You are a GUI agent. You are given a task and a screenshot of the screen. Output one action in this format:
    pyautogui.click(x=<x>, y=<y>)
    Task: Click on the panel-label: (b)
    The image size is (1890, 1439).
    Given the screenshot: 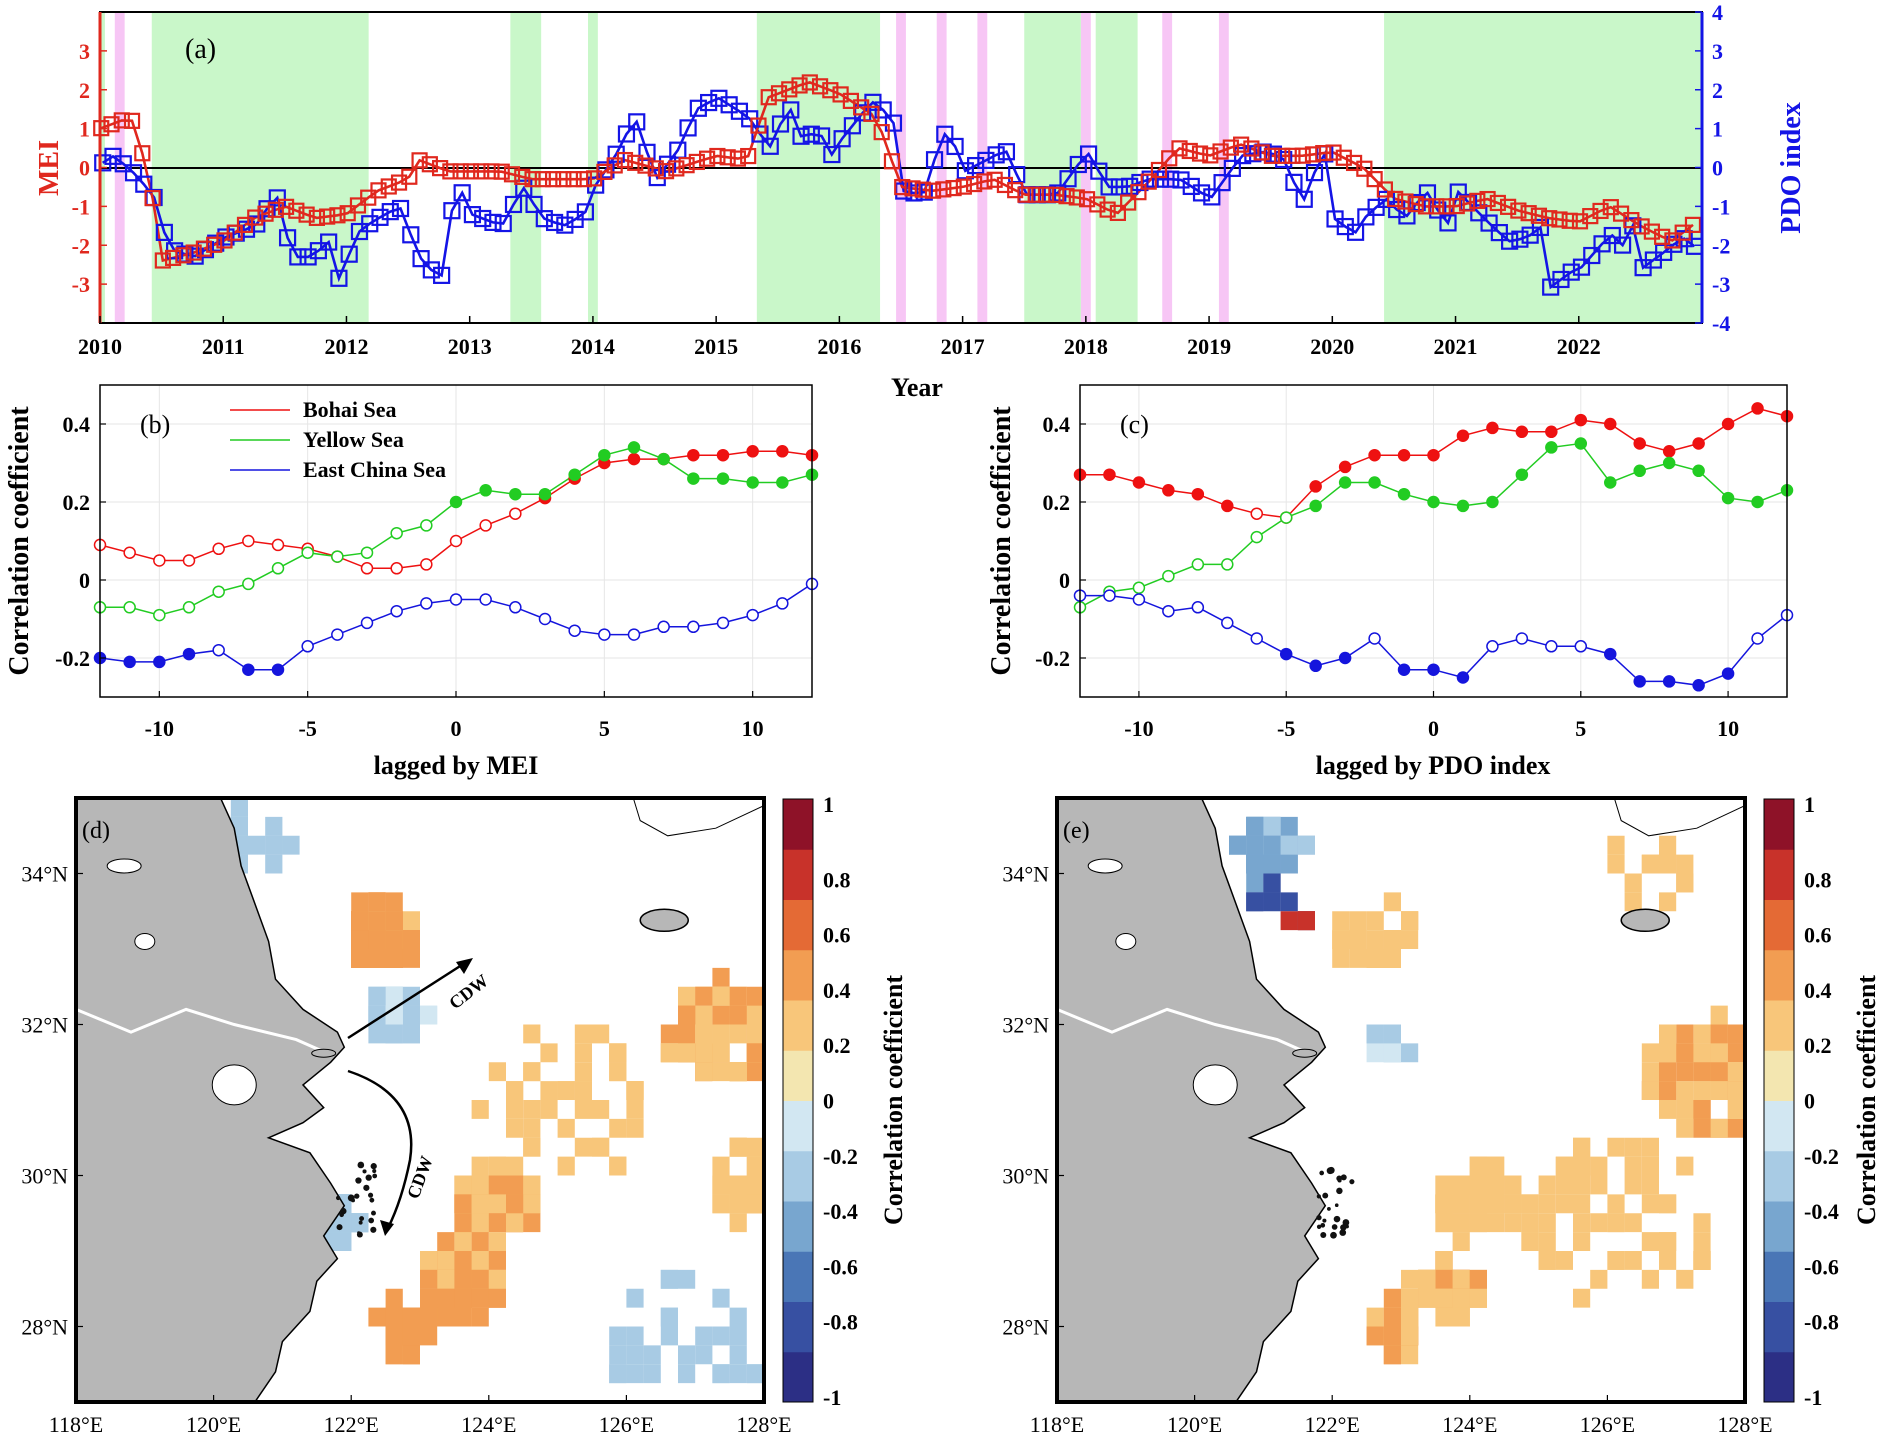 What is the action you would take?
    pyautogui.click(x=155, y=424)
    